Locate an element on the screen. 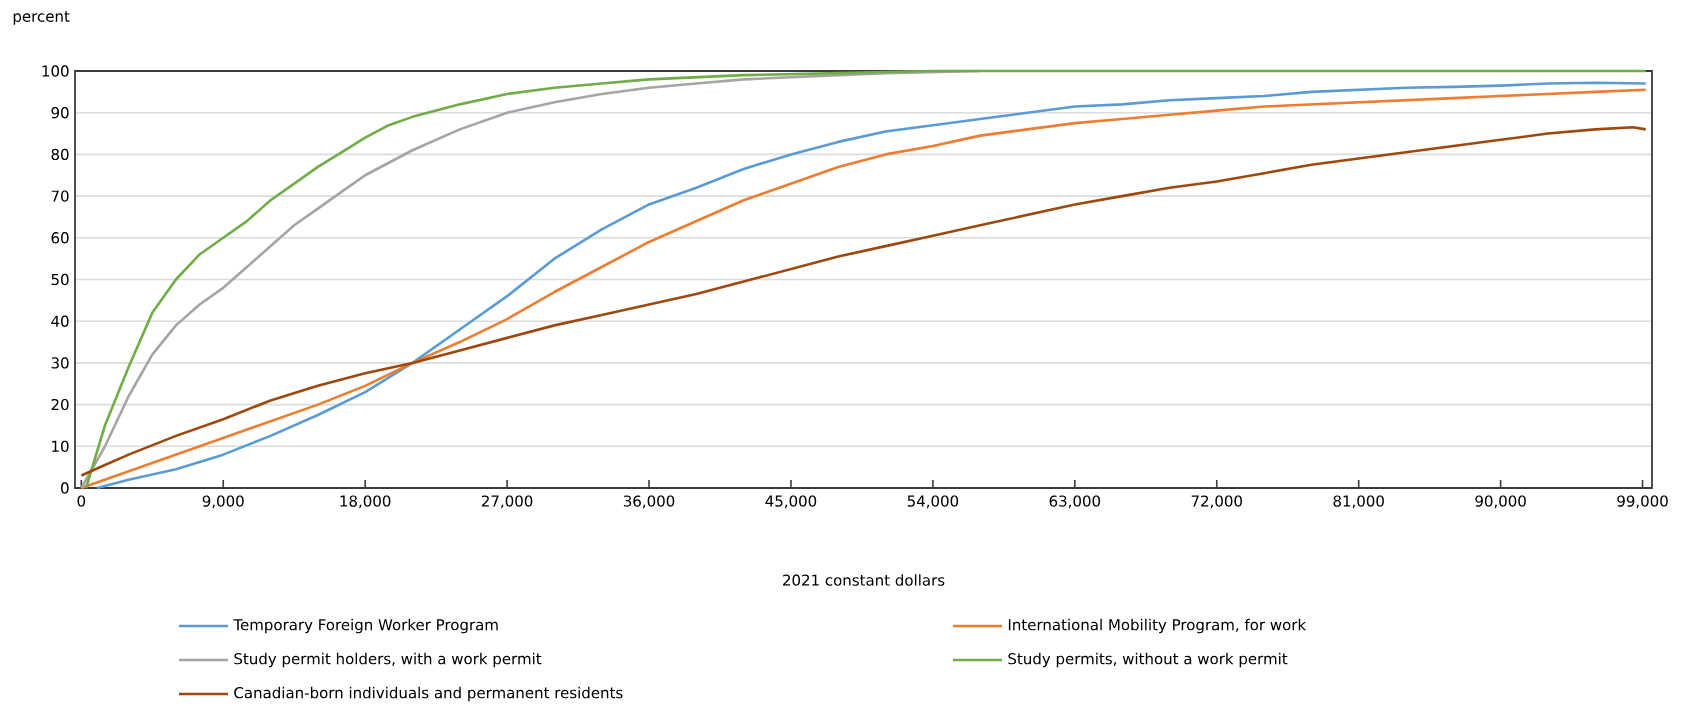  x-tick-label: 72,000 is located at coordinates (1216, 502).